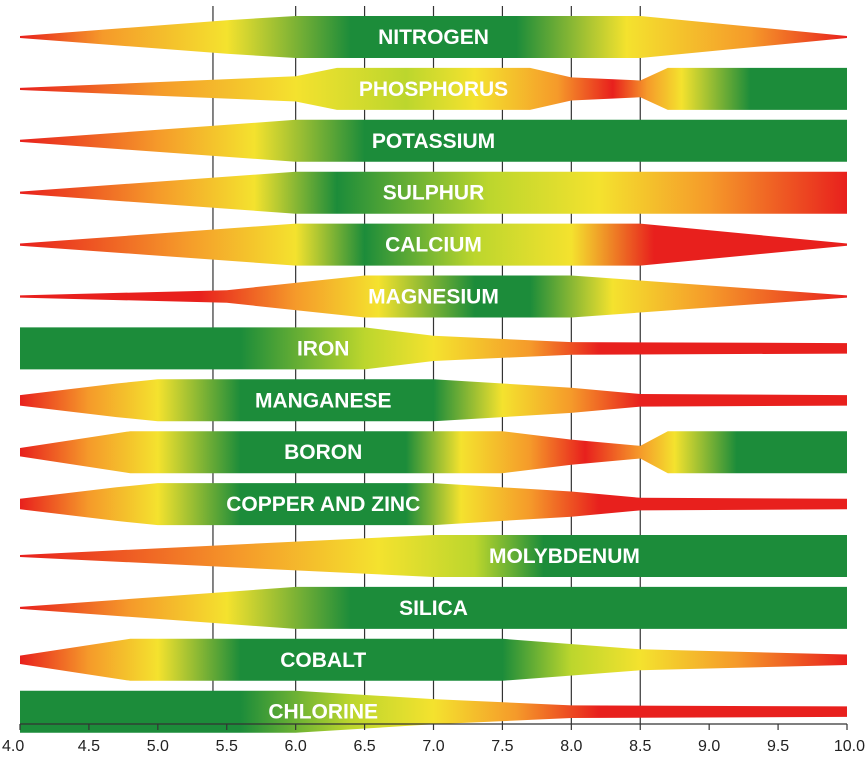 This screenshot has width=867, height=779. I want to click on x-tick-label: 4.0, so click(13, 746).